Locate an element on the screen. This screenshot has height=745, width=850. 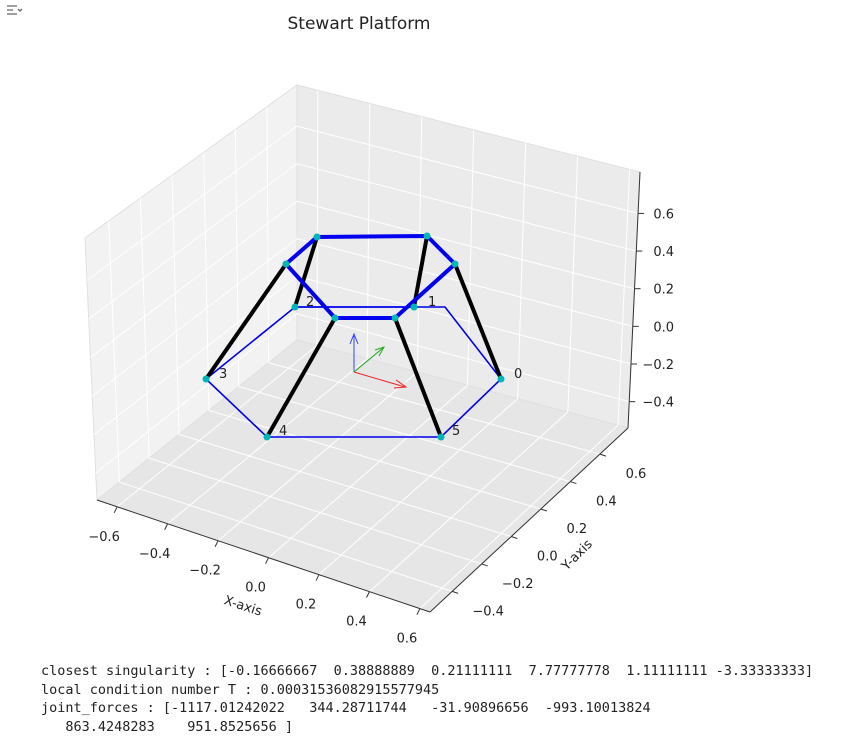
joints is located at coordinates (353, 336).